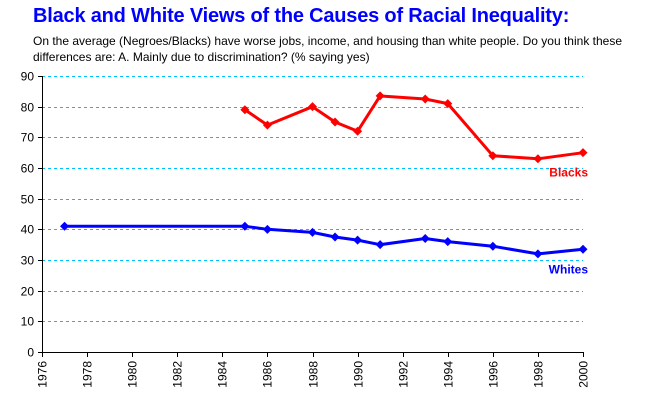 The image size is (648, 402). What do you see at coordinates (28, 200) in the screenshot?
I see `y-tick-label: 50` at bounding box center [28, 200].